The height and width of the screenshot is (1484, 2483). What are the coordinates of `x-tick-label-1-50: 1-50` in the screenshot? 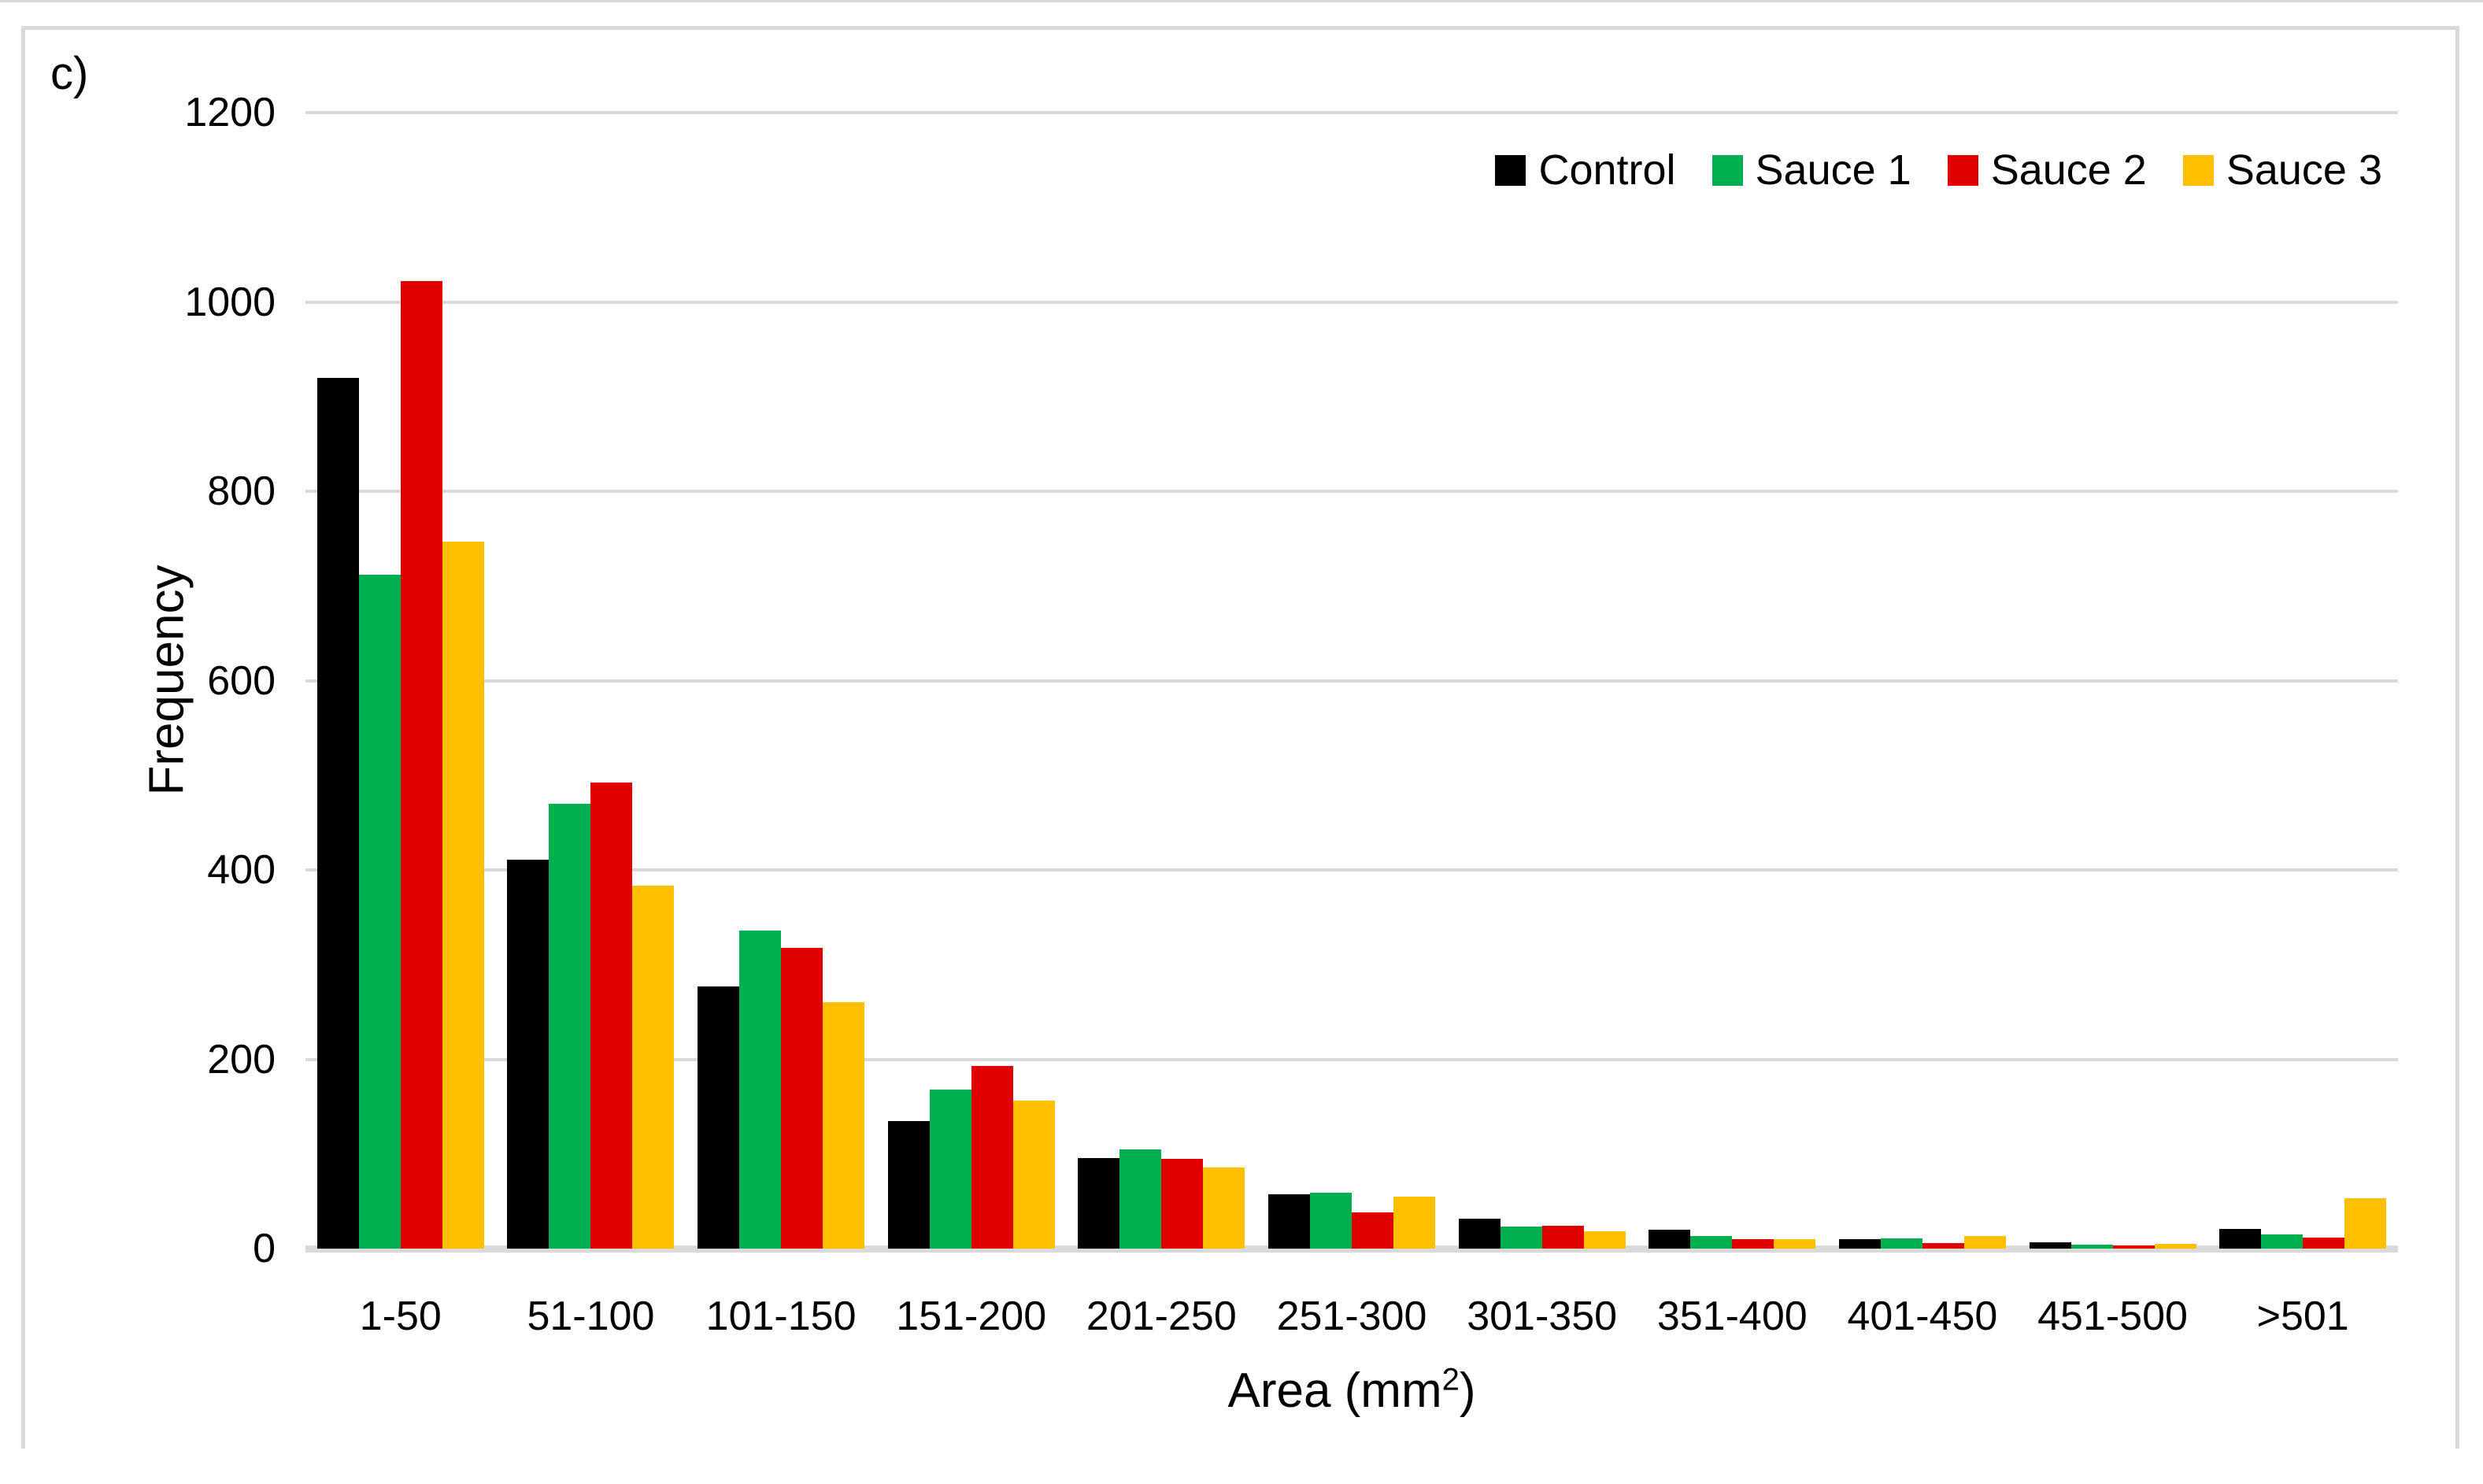 It's located at (400, 1316).